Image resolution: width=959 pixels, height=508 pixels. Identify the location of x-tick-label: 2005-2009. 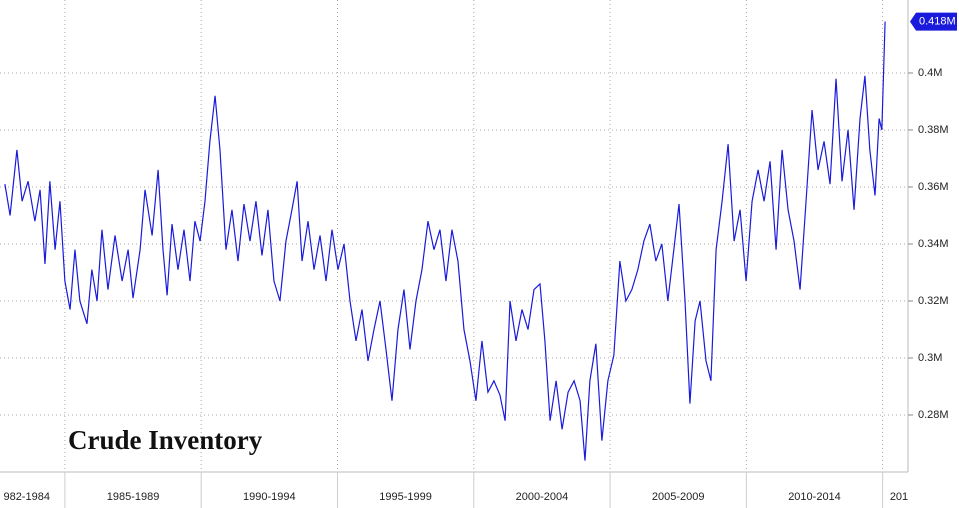
(678, 497).